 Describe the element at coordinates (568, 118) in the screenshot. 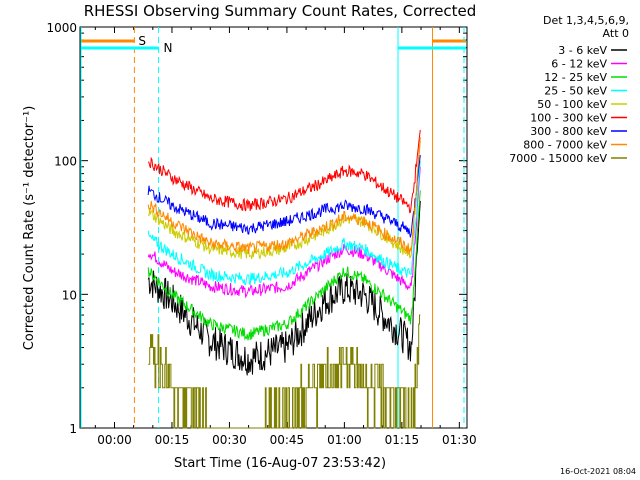

I see `legend-label: 100 - 300 keV` at that location.